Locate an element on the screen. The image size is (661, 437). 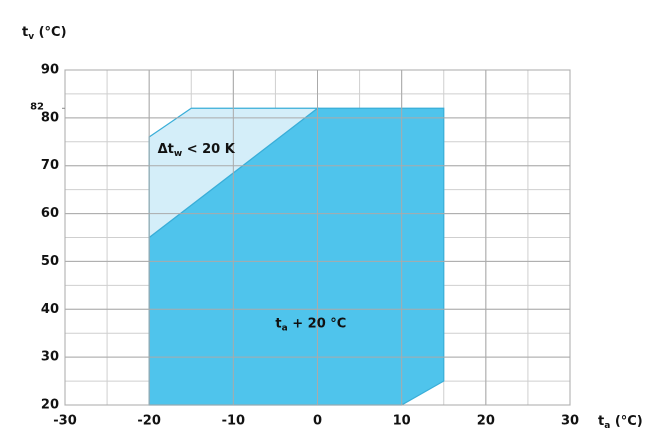
y-axis-label: tv (°C) is located at coordinates (44, 33).